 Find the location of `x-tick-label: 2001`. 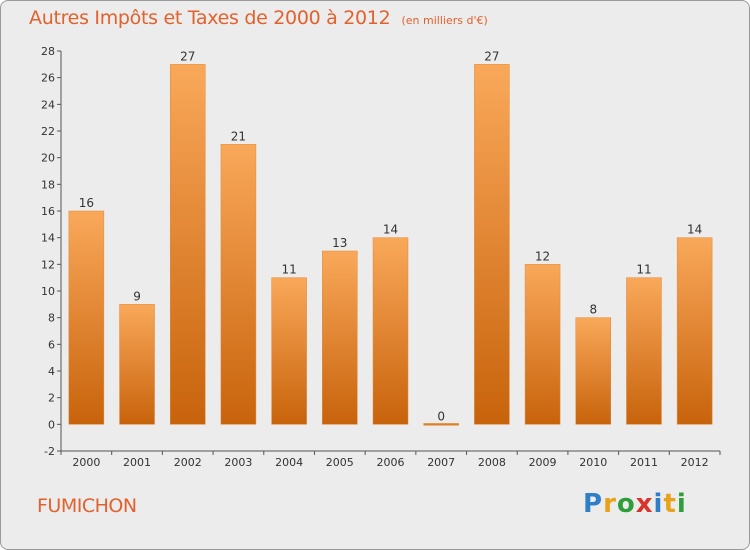

x-tick-label: 2001 is located at coordinates (137, 462).